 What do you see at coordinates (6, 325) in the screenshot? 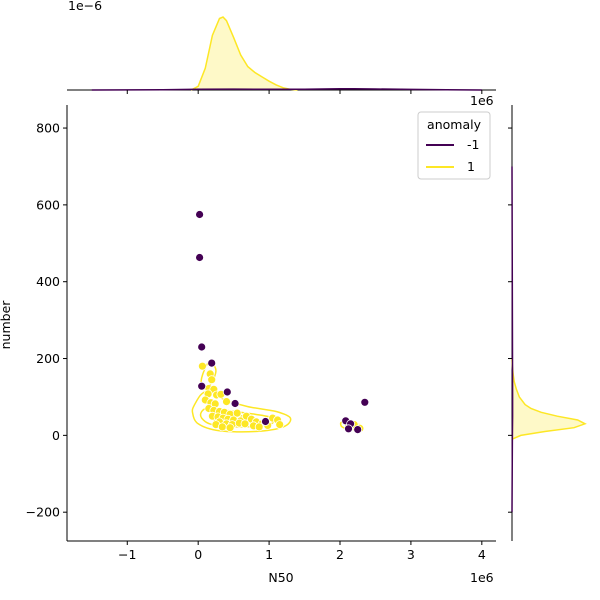
I see `y-axis-label: number` at bounding box center [6, 325].